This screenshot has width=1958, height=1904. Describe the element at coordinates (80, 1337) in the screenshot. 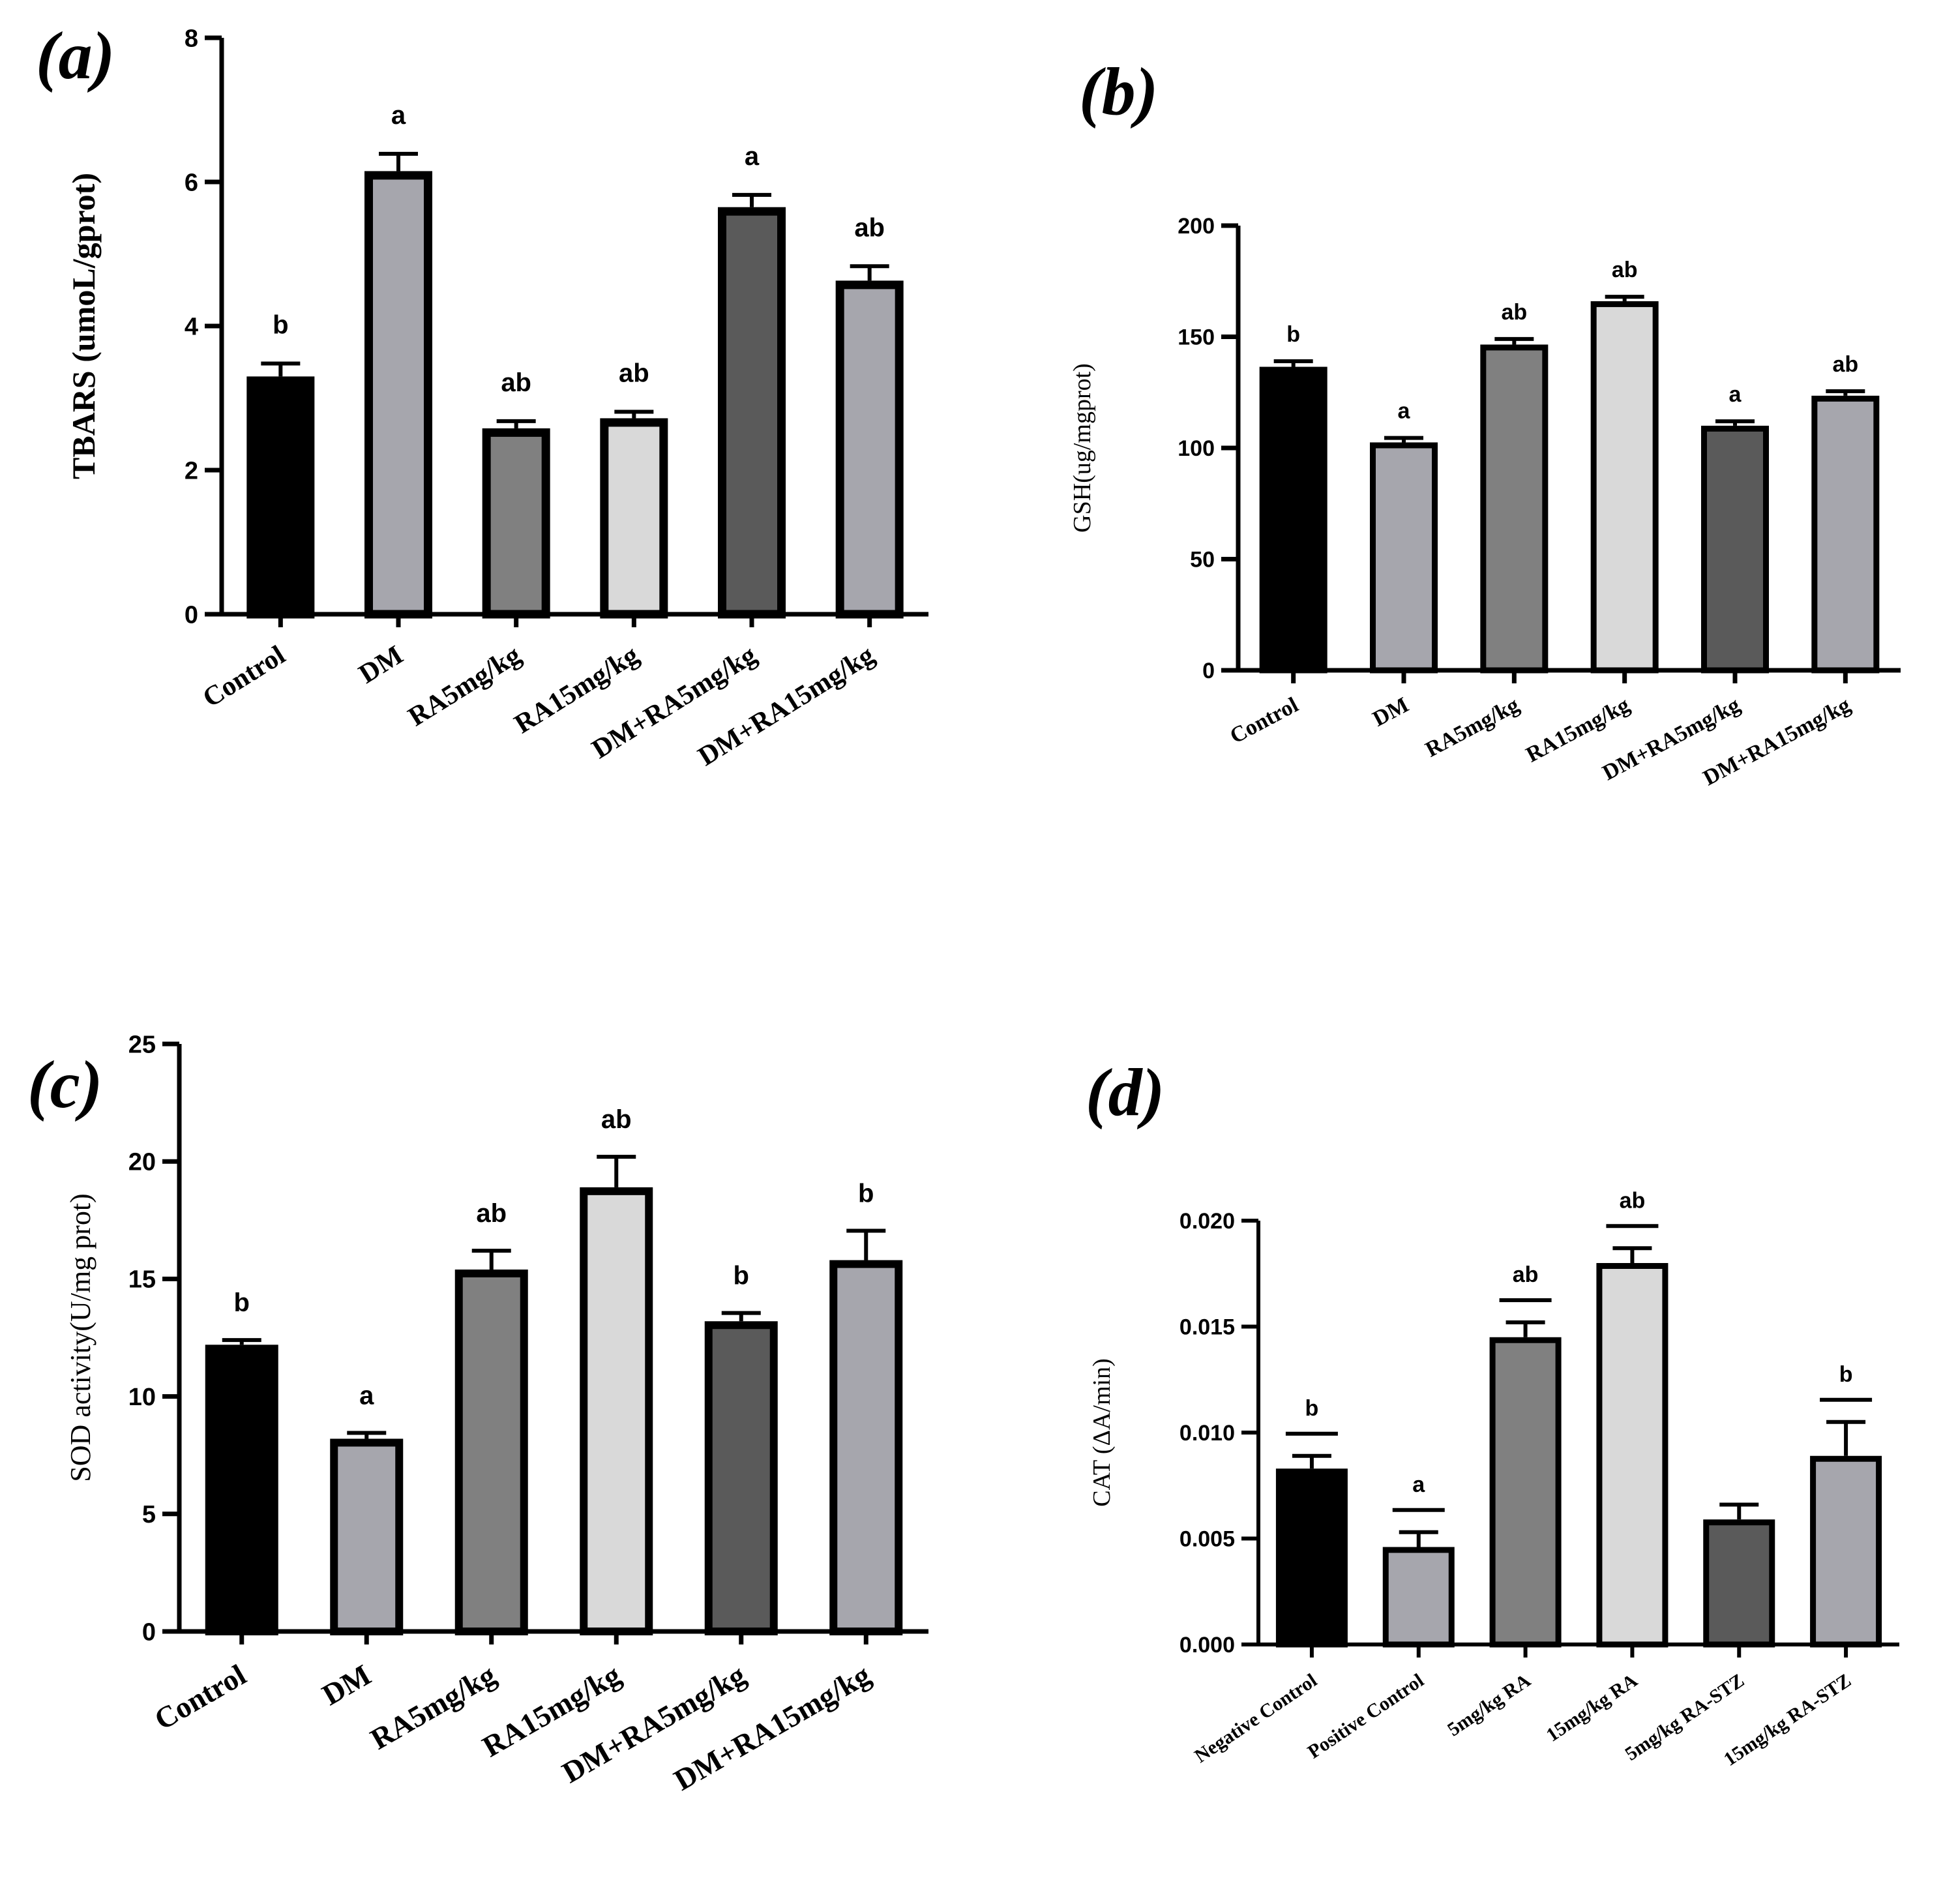

I see `y-axis-title: SOD activity(U/mg prot)` at that location.